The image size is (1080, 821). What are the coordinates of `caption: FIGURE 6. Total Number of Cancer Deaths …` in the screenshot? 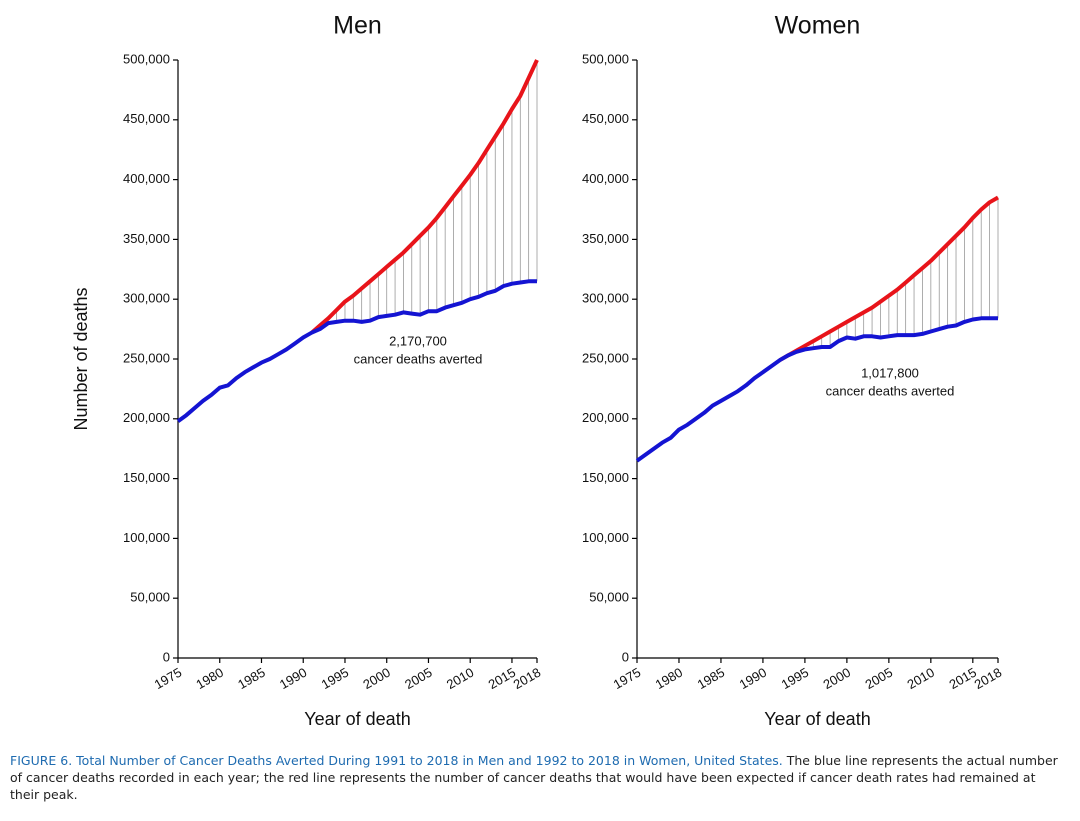 It's located at (539, 777).